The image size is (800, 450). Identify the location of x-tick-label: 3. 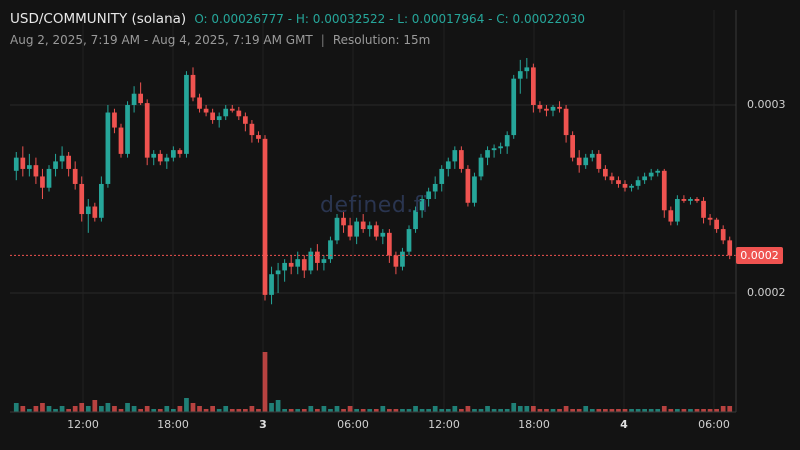
(263, 424).